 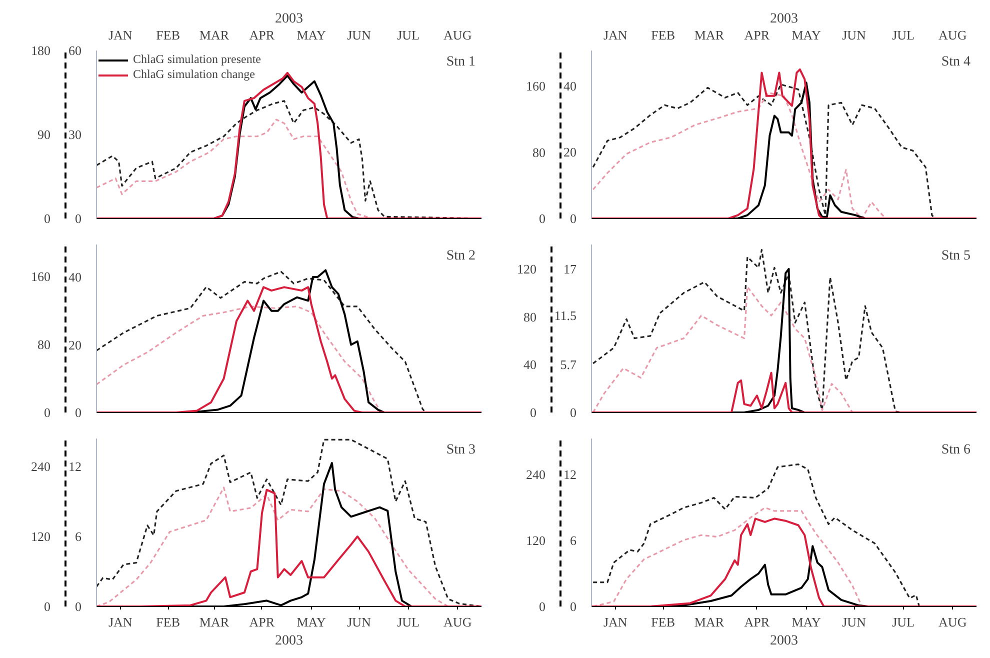 I want to click on y-tick-label: 60, so click(x=75, y=50).